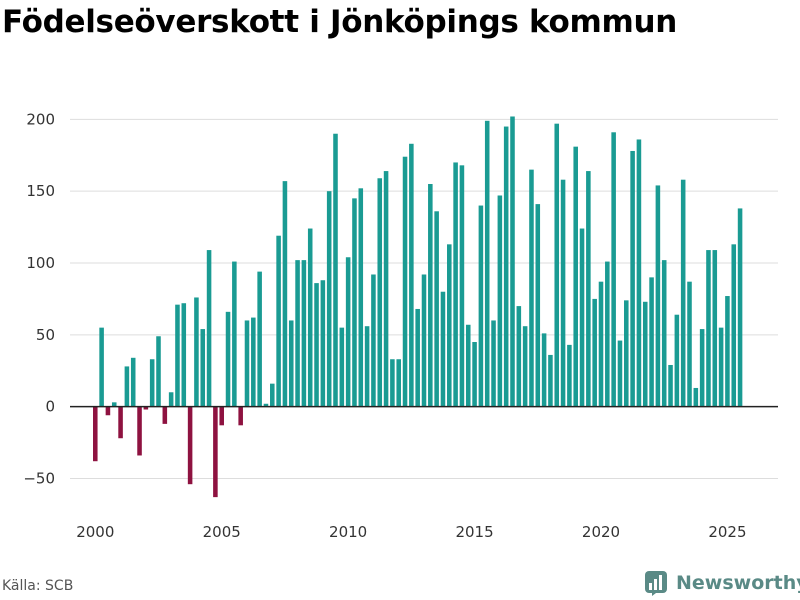  Describe the element at coordinates (45, 335) in the screenshot. I see `y-tick-label: 50` at that location.